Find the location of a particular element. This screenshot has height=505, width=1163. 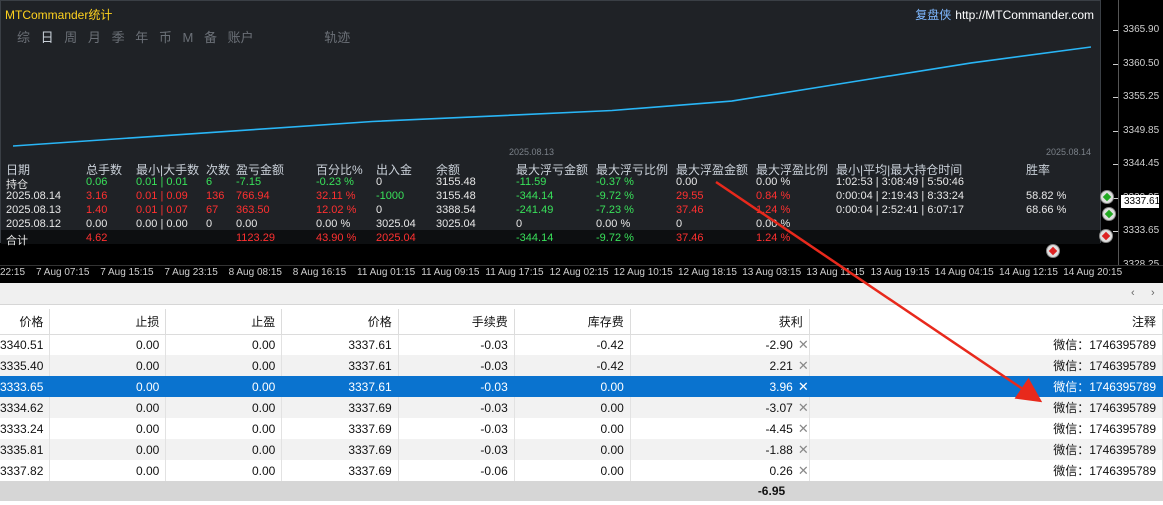

col-swap: 库存费 is located at coordinates (572, 322).